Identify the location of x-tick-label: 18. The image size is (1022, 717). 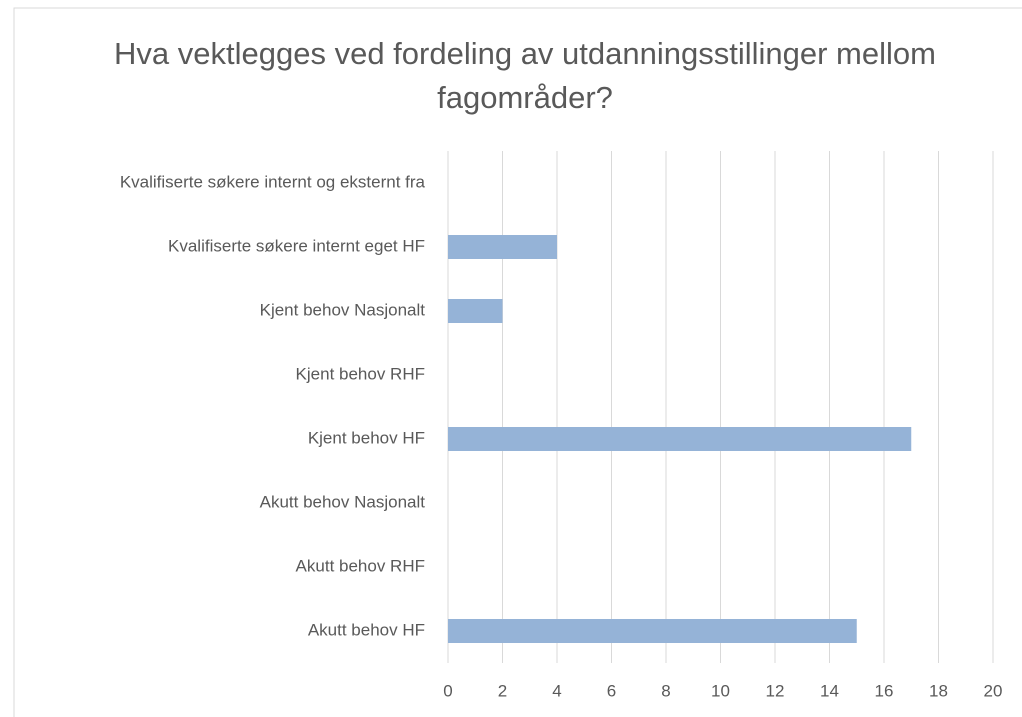
(938, 690).